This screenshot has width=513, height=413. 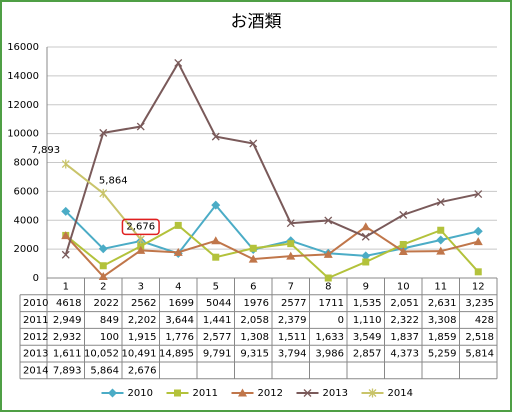 I want to click on table-cell: 3,986, so click(x=329, y=354).